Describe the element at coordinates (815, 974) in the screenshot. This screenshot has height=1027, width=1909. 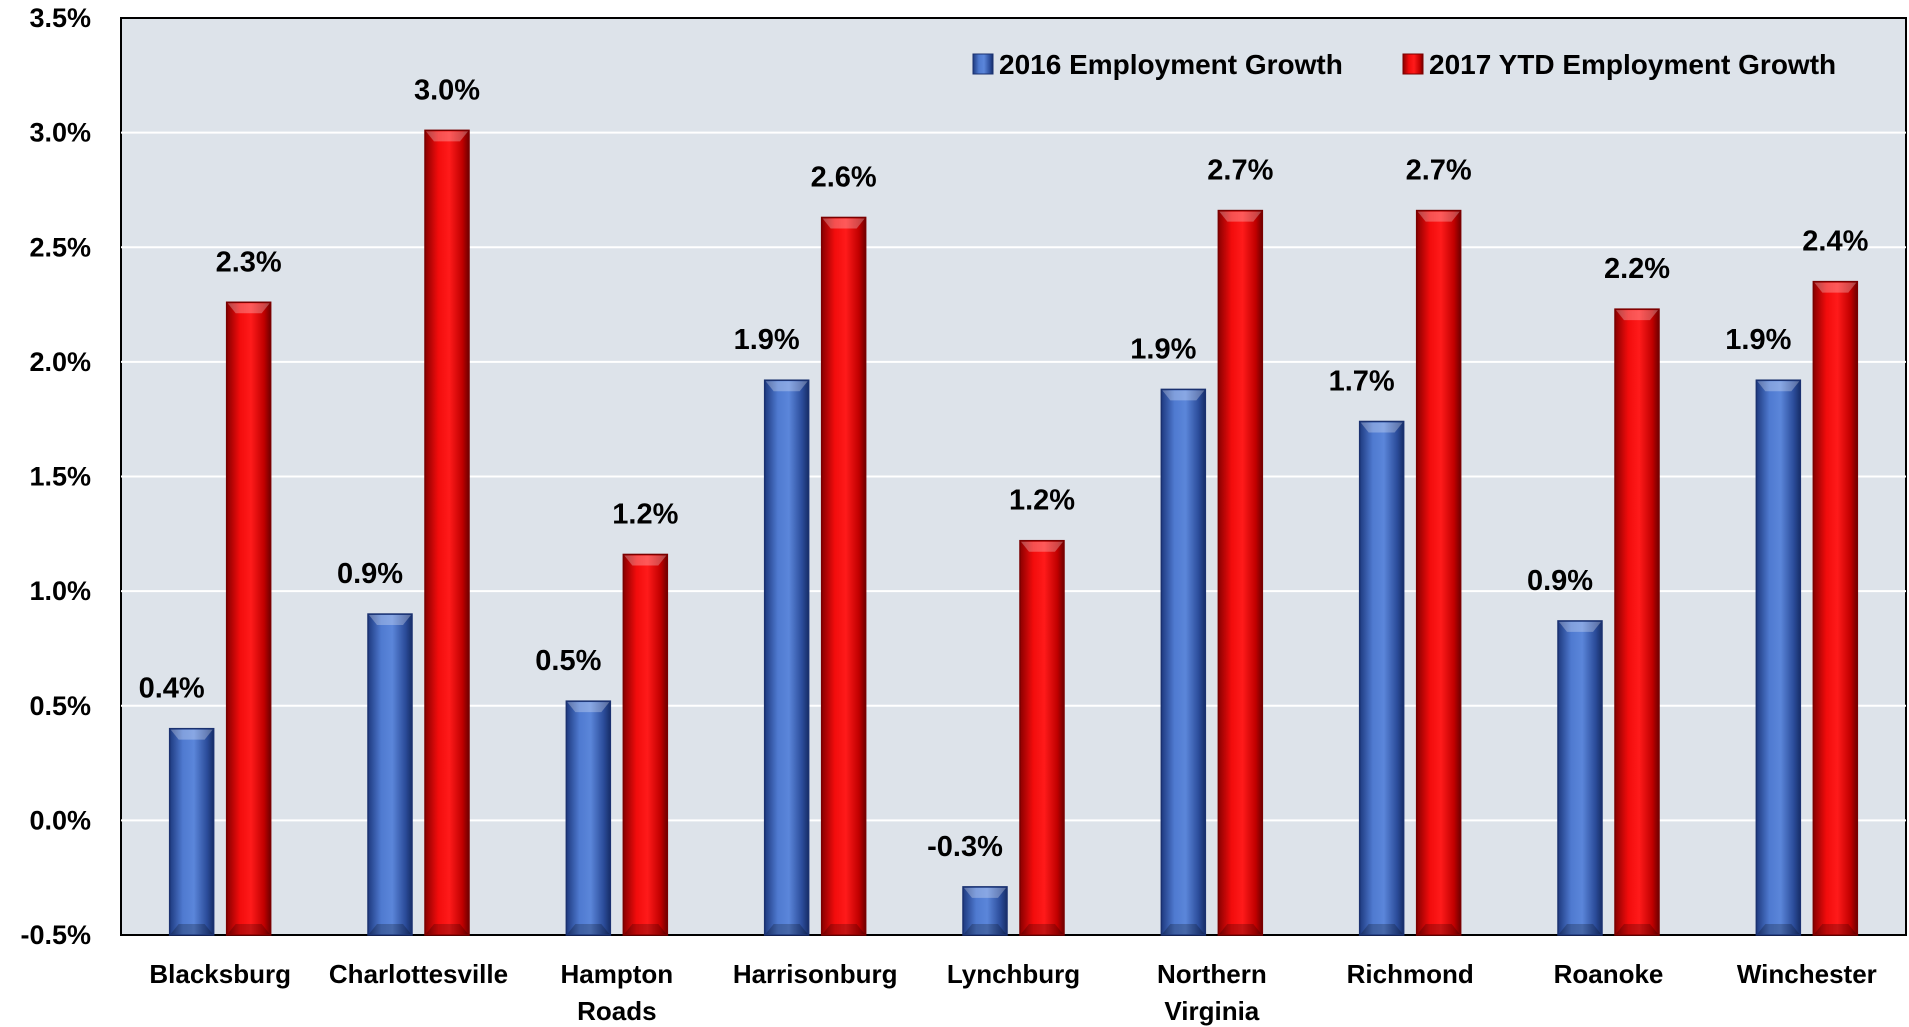
I see `category-label: Harrisonburg` at that location.